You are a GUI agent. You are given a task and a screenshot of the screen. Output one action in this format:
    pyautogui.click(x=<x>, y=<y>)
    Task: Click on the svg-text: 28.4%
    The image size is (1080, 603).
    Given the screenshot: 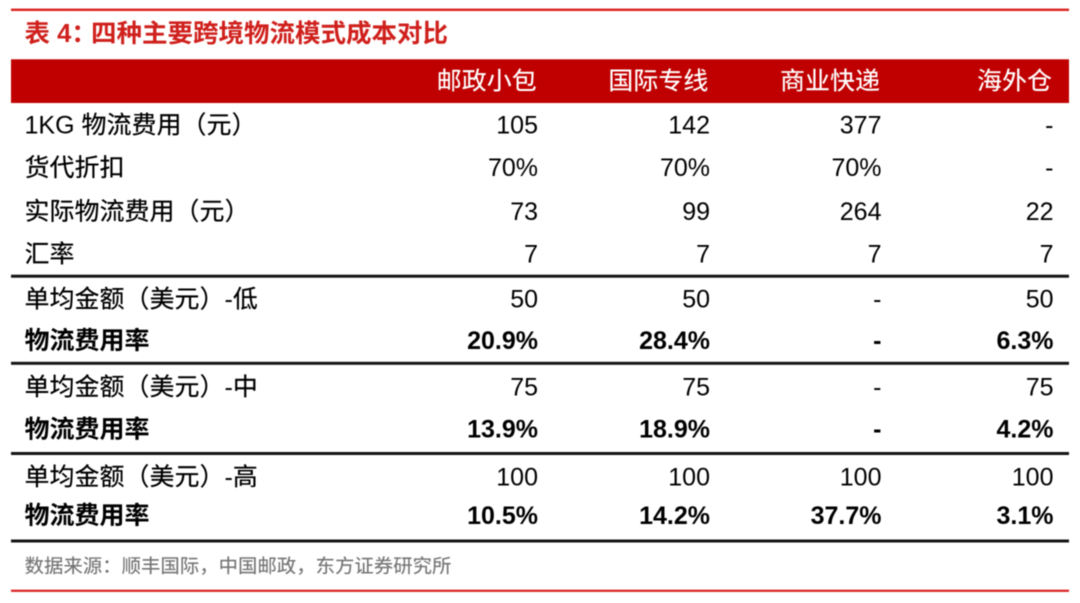 What is the action you would take?
    pyautogui.click(x=674, y=341)
    